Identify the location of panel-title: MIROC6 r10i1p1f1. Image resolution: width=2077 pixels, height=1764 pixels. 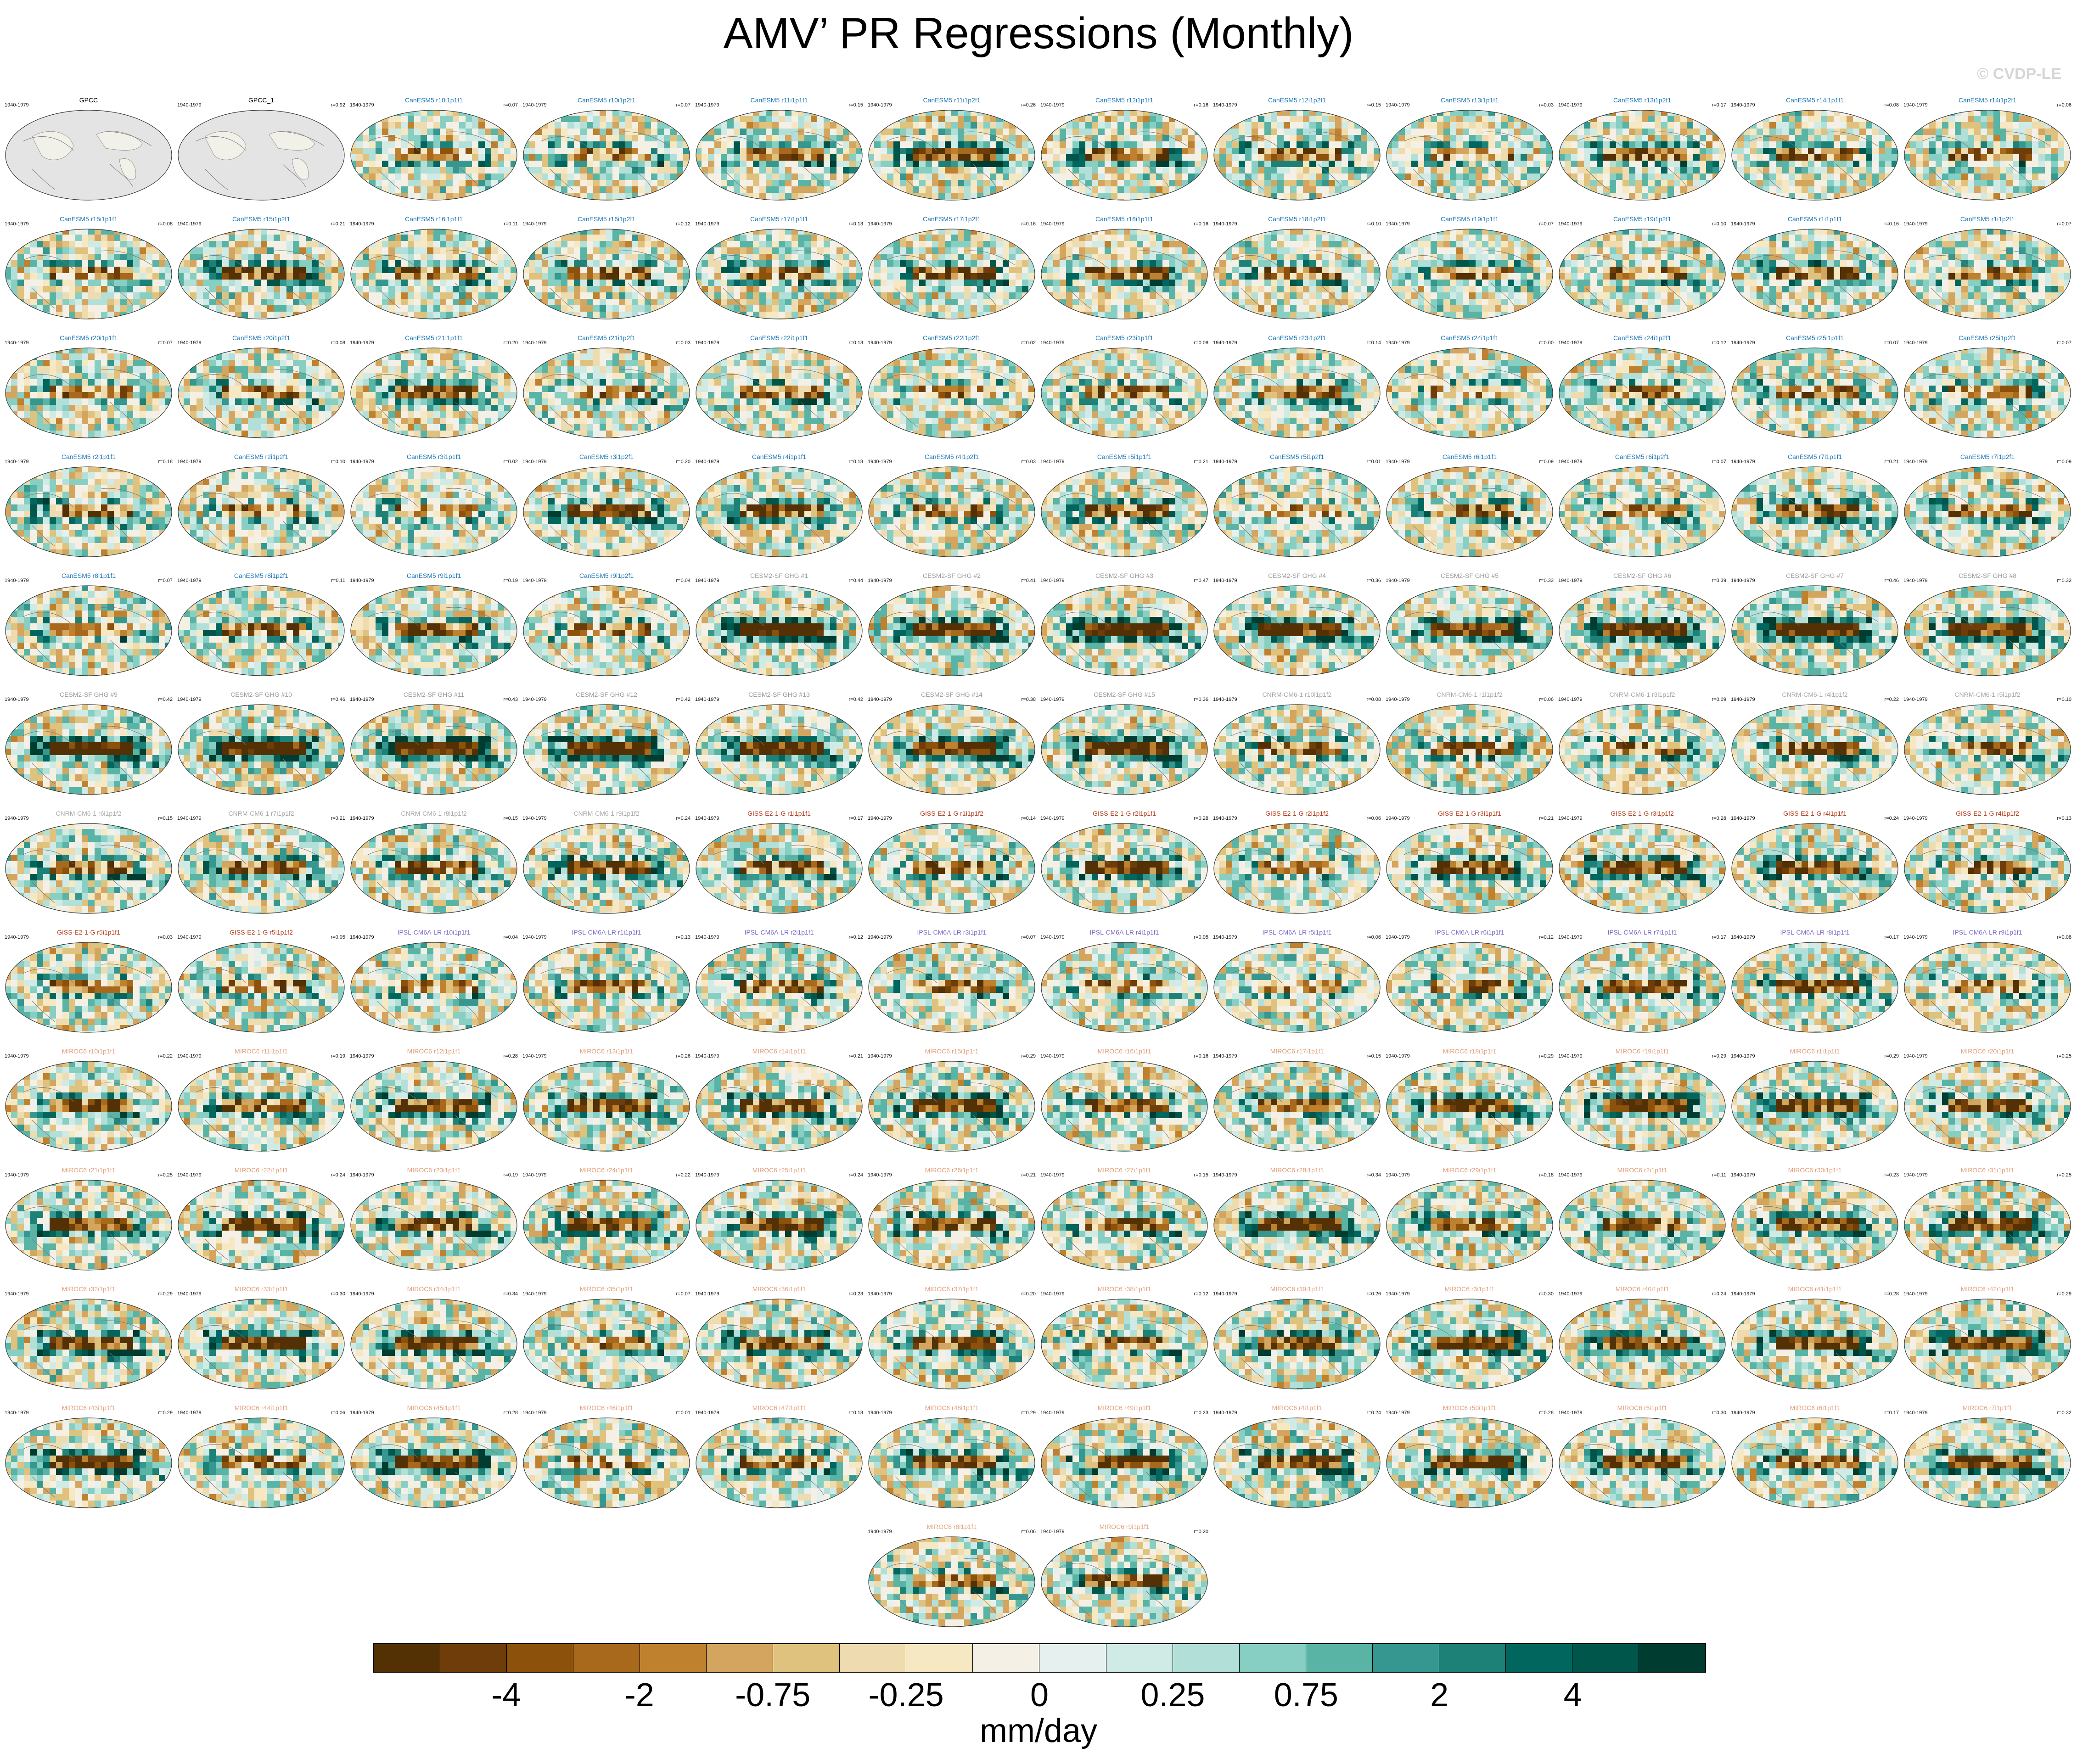
(89, 1051).